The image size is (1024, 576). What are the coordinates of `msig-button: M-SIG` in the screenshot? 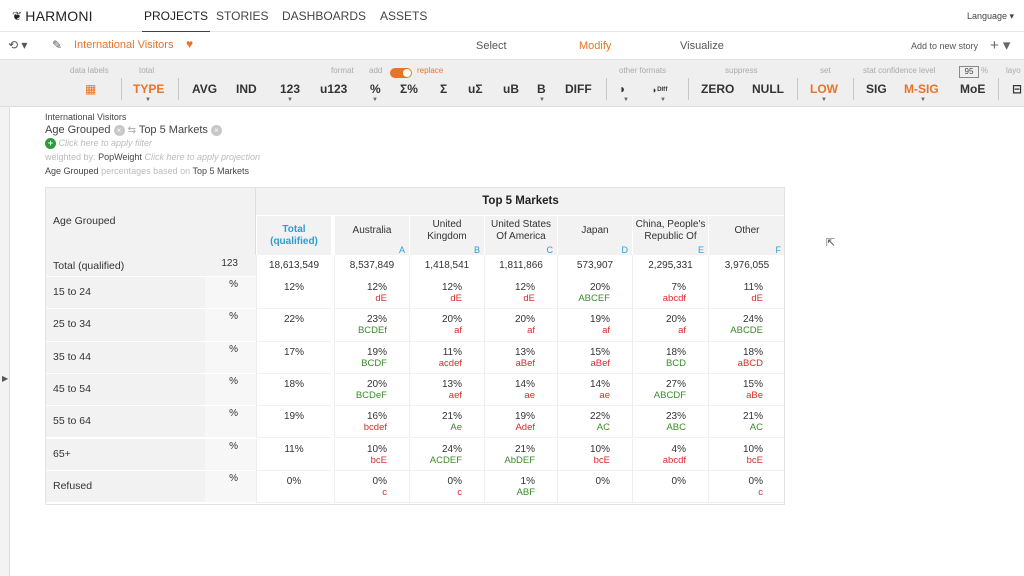 It's located at (921, 89).